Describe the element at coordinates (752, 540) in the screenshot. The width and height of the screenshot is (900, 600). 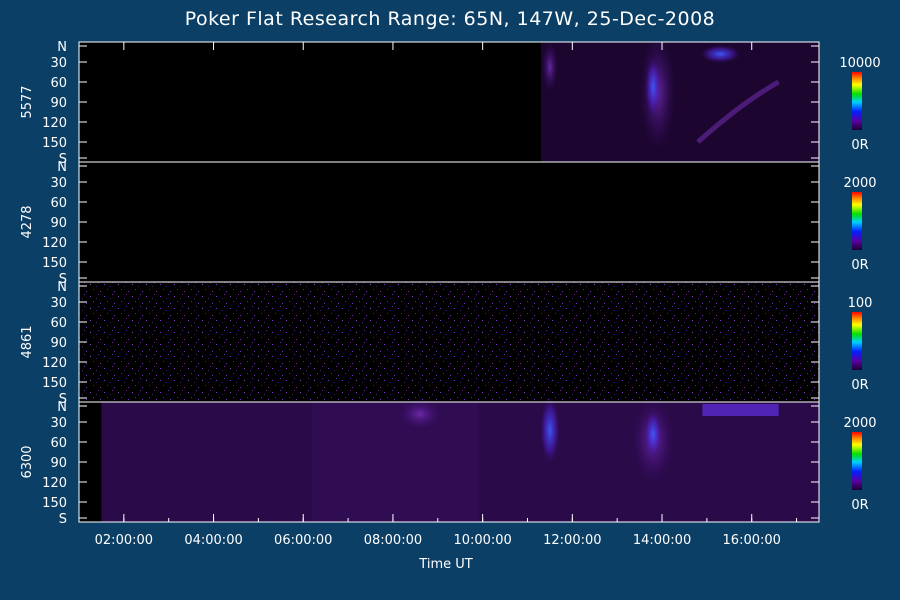
I see `x-tick-label: 16:00:00` at that location.